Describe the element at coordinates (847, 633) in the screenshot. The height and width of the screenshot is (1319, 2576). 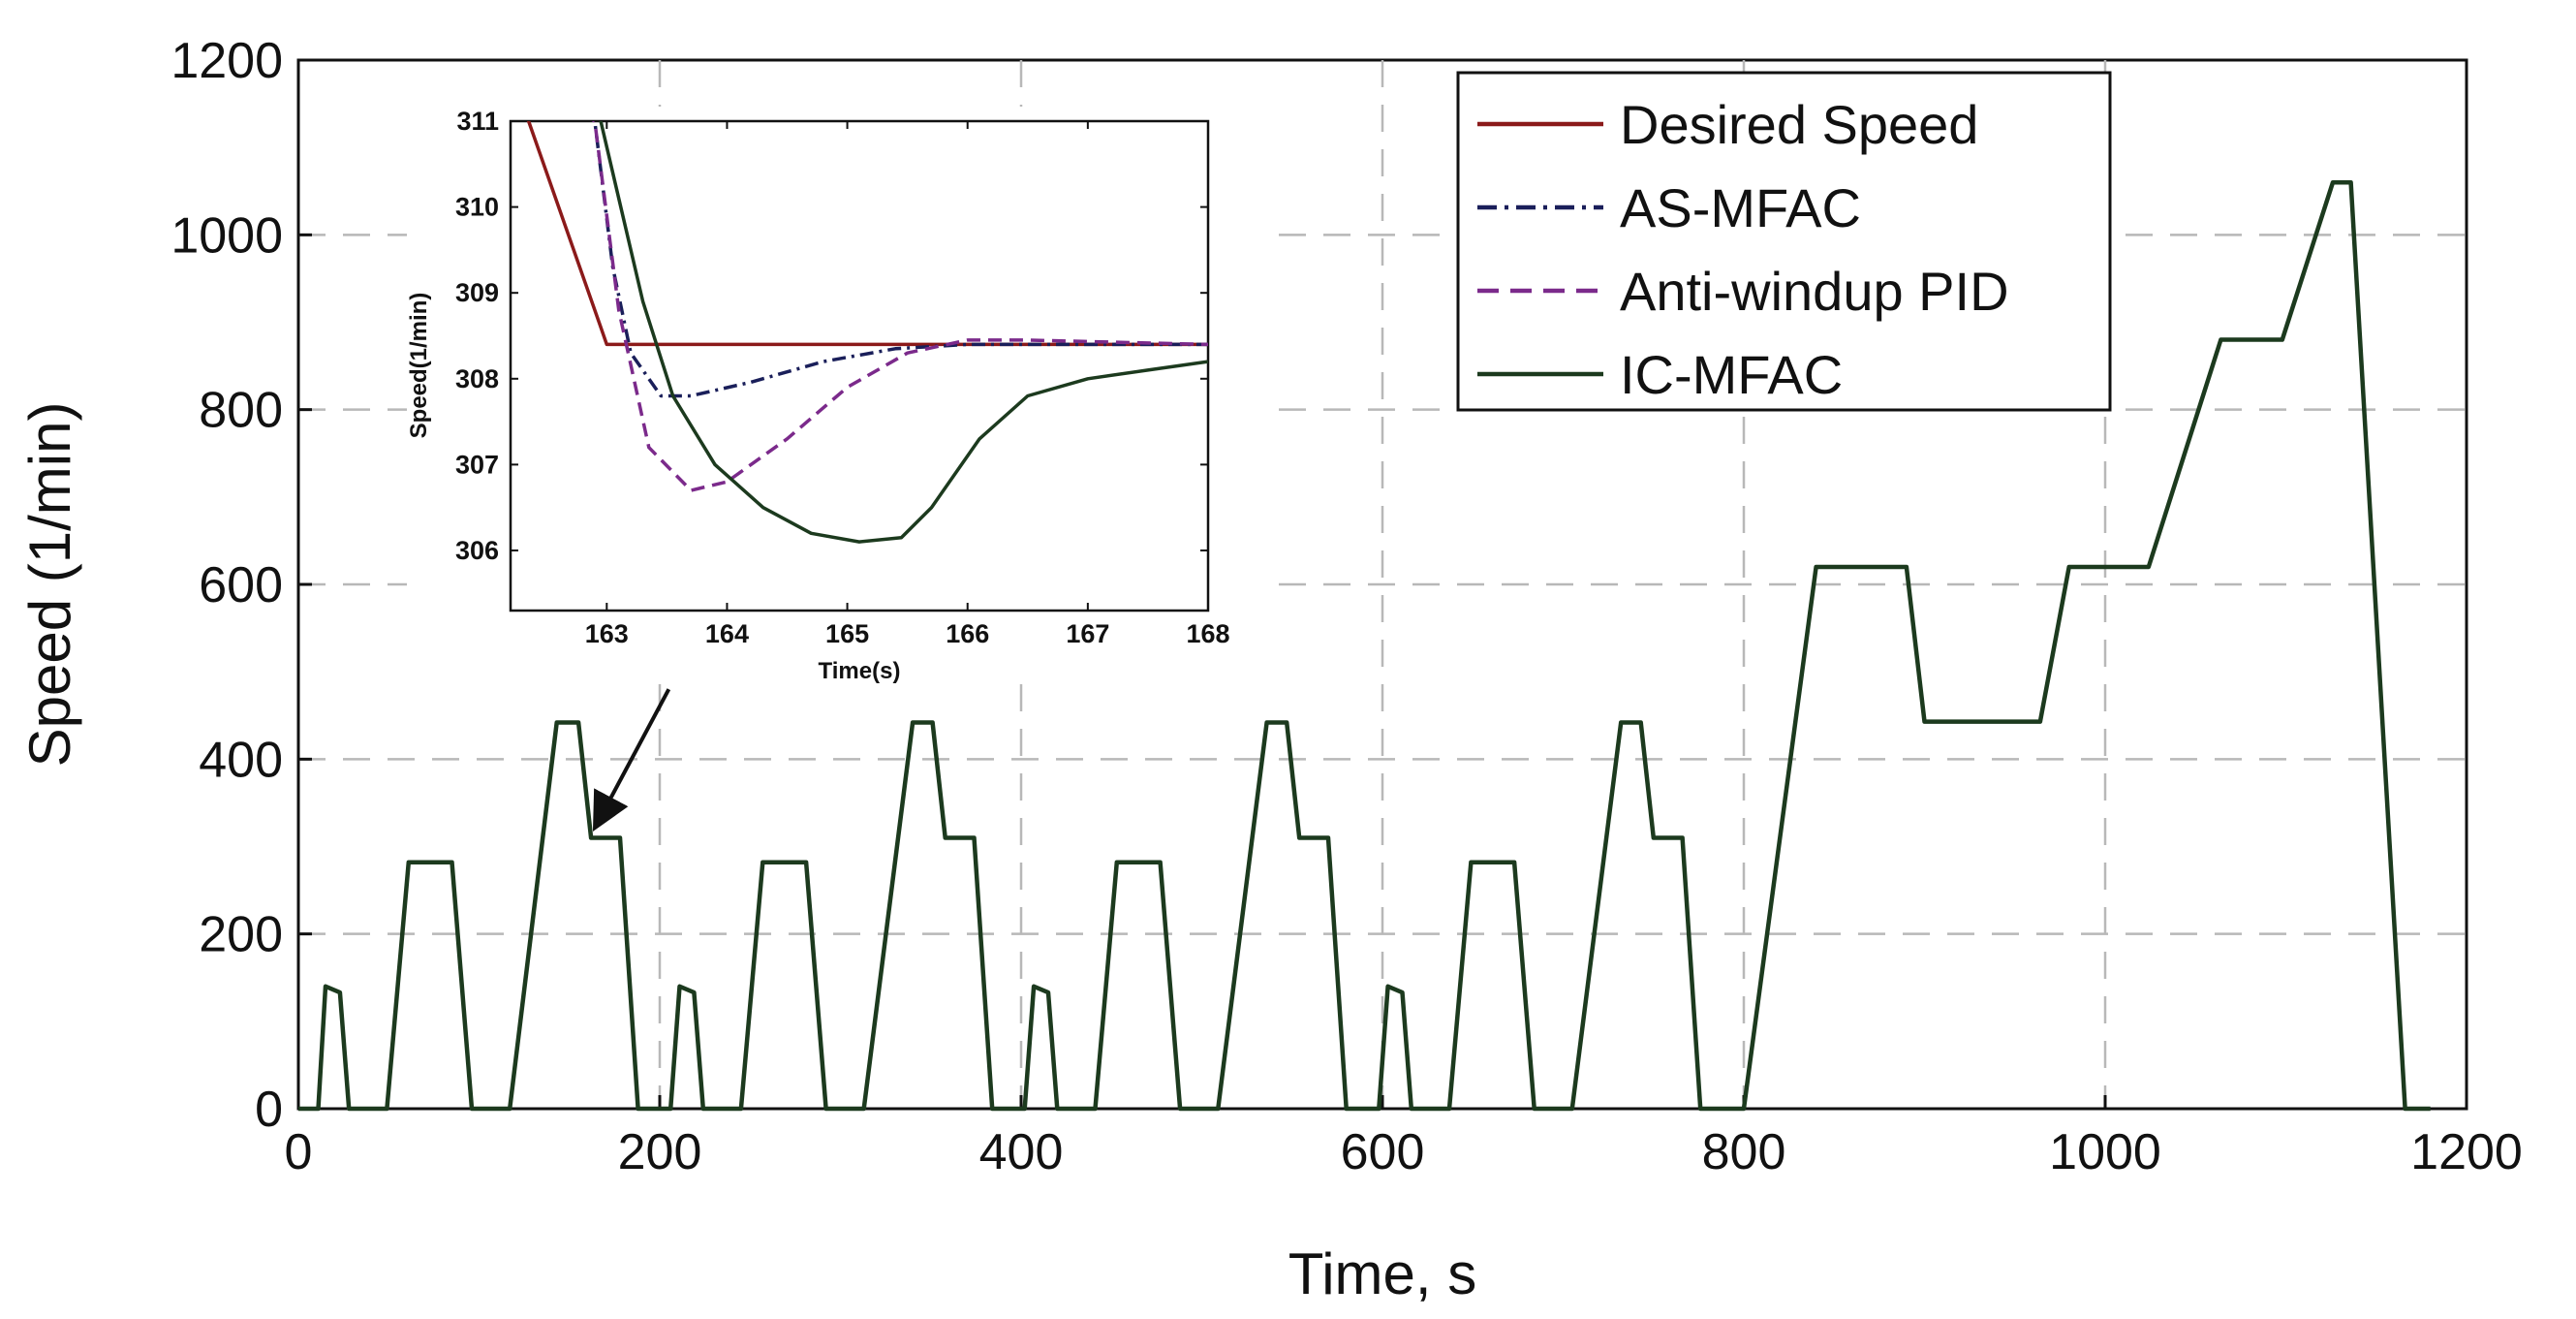
I see `inset-x-tick-label: 165` at that location.